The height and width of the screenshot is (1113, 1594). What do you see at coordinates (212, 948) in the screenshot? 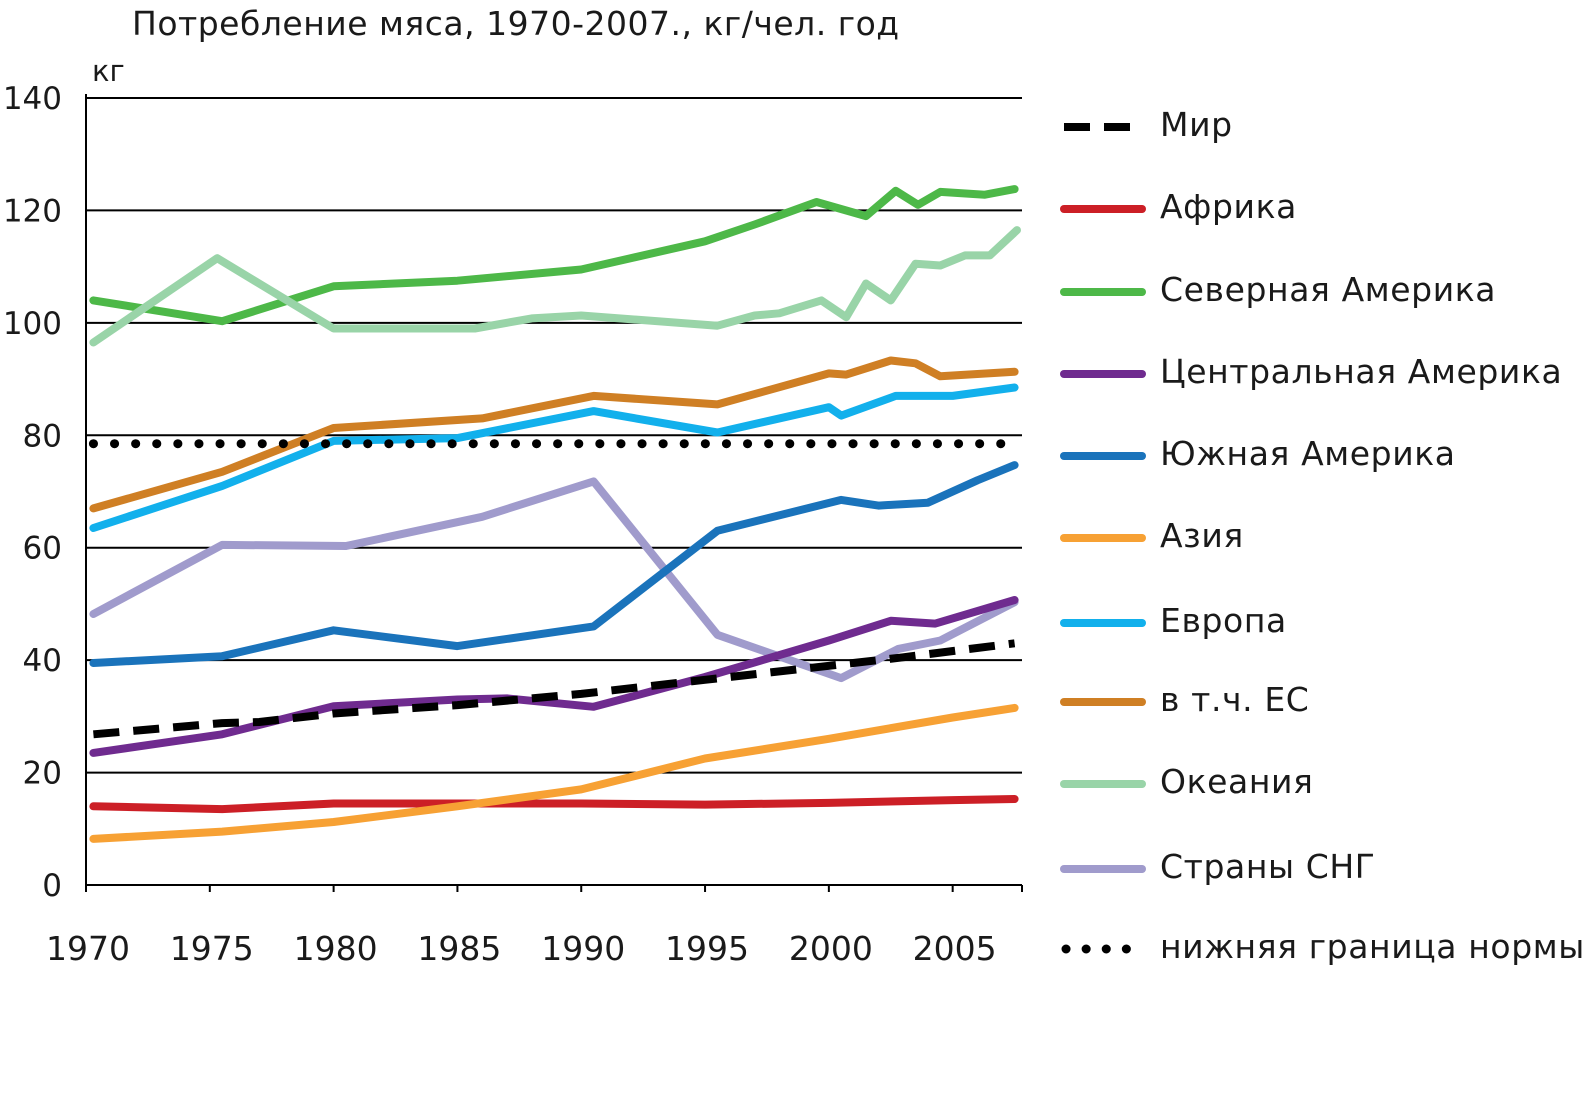
I see `x-tick-label: 1975` at bounding box center [212, 948].